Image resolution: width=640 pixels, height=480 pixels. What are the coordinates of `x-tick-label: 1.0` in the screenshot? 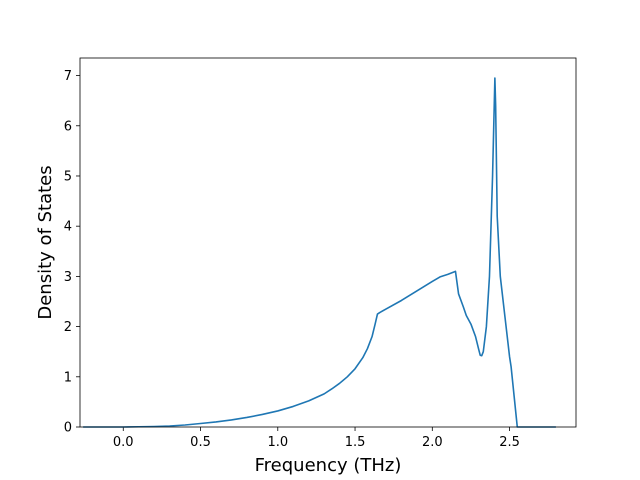 It's located at (277, 442).